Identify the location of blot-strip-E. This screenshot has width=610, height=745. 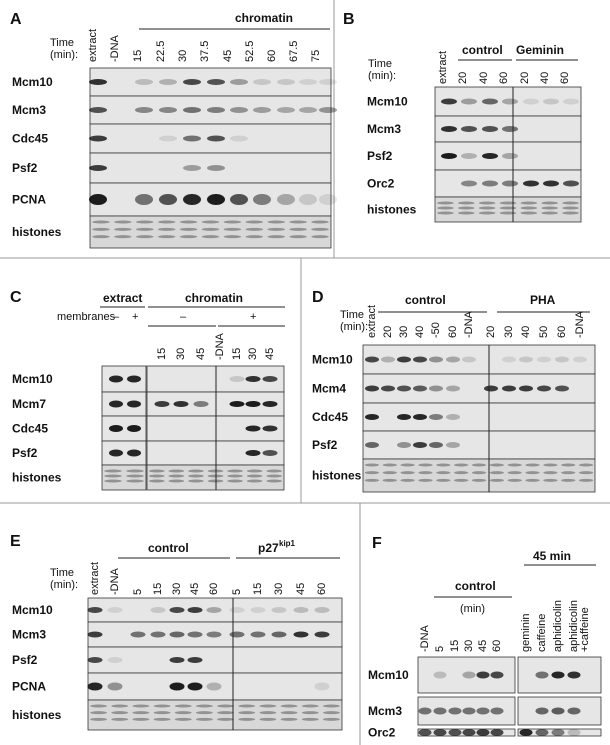
(215, 660).